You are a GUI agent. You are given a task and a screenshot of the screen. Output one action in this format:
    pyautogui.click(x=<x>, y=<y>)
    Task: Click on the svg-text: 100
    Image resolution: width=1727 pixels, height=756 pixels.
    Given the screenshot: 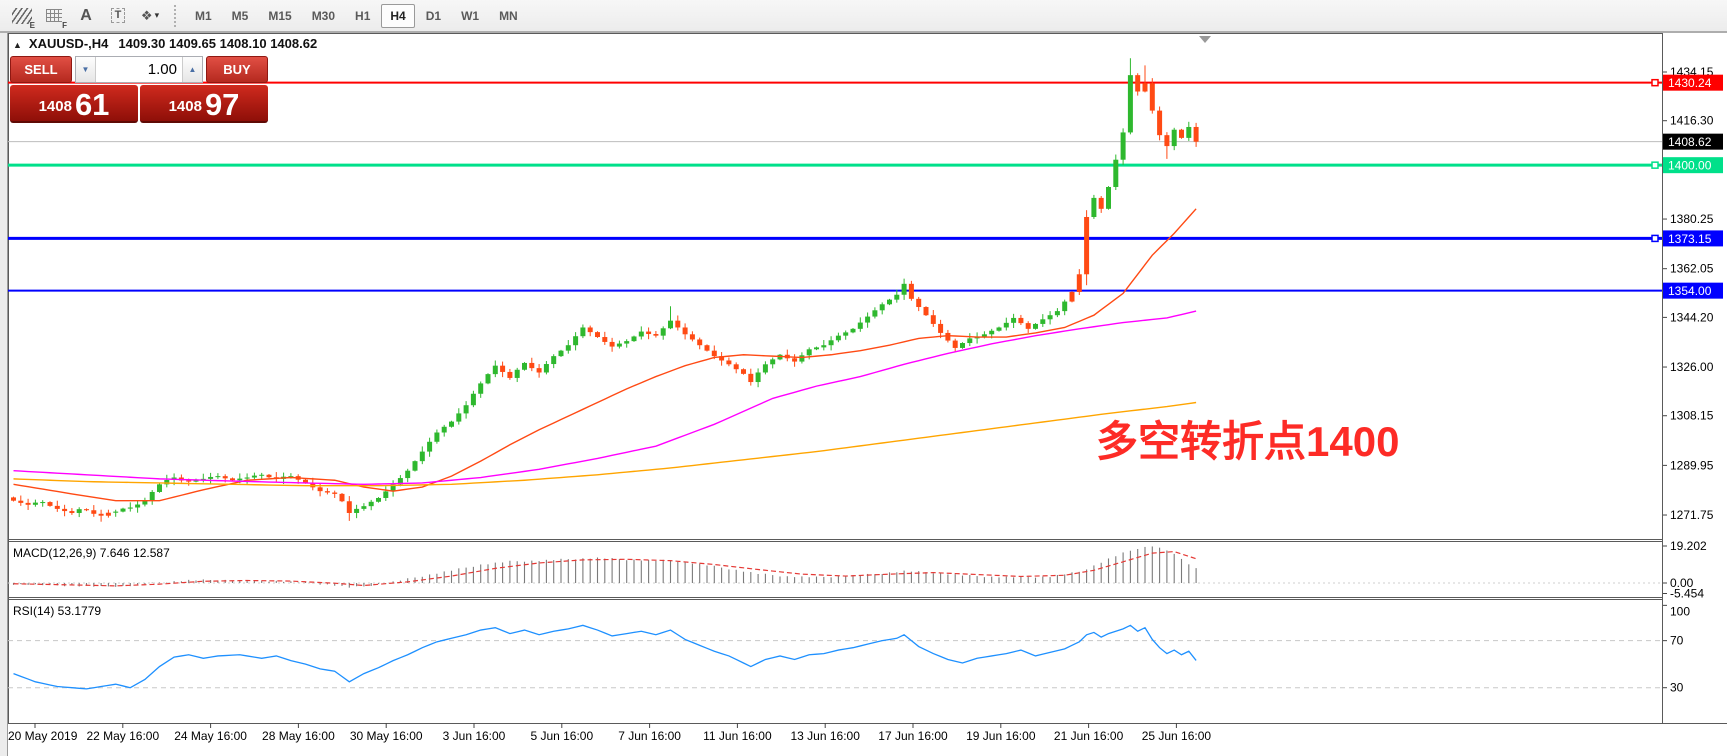 What is the action you would take?
    pyautogui.click(x=1680, y=611)
    